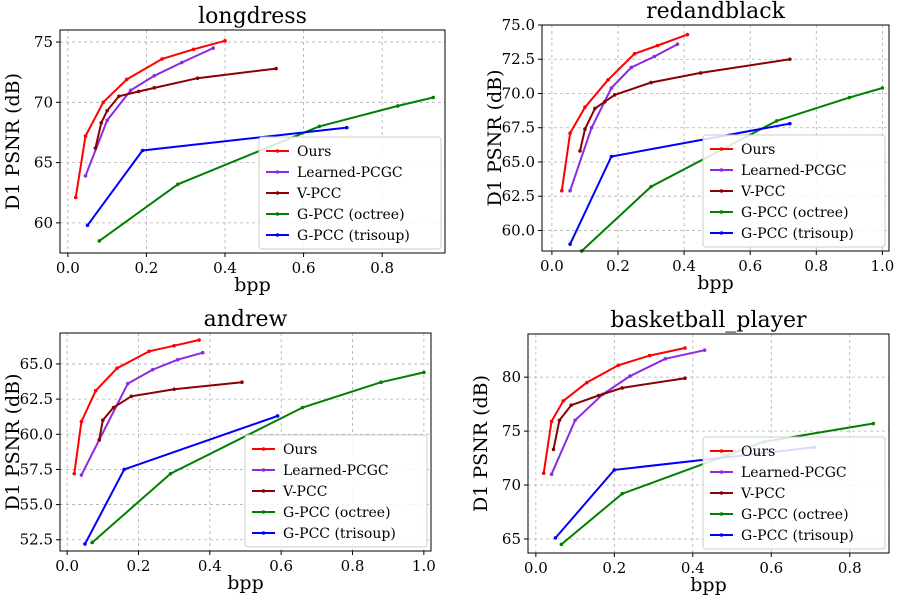 The width and height of the screenshot is (904, 600). What do you see at coordinates (246, 319) in the screenshot?
I see `chart-title: andrew` at bounding box center [246, 319].